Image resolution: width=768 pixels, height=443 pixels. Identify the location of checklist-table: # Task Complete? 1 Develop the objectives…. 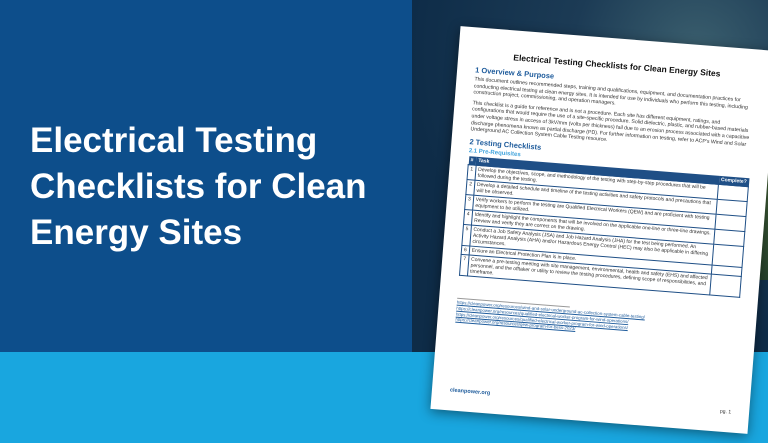
(604, 227).